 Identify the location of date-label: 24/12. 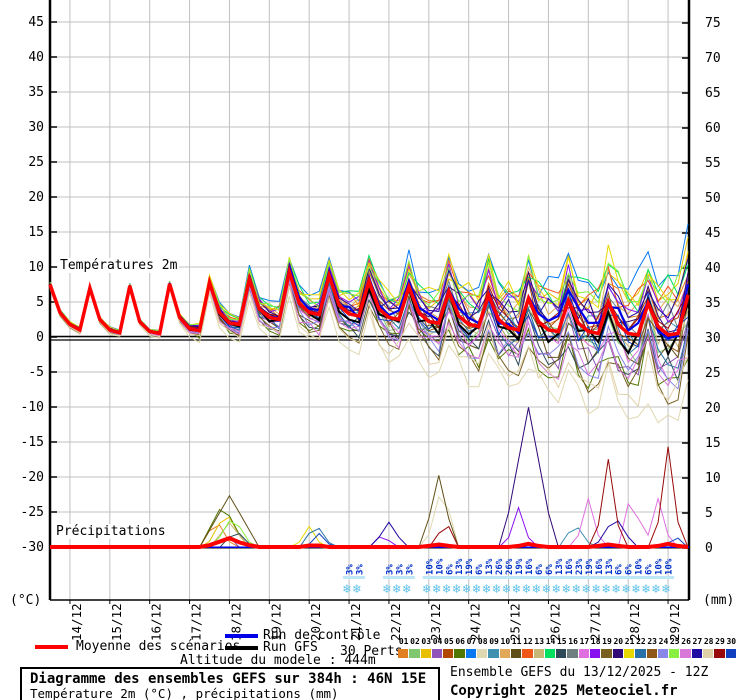
(475, 622).